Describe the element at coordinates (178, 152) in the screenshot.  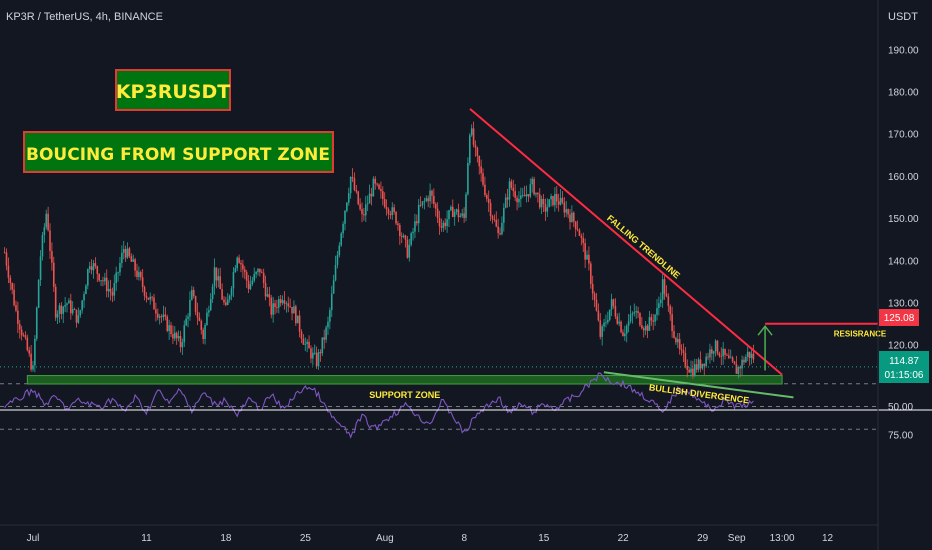
I see `subtitle-box: BOUCING FROM SUPPORT ZONE` at that location.